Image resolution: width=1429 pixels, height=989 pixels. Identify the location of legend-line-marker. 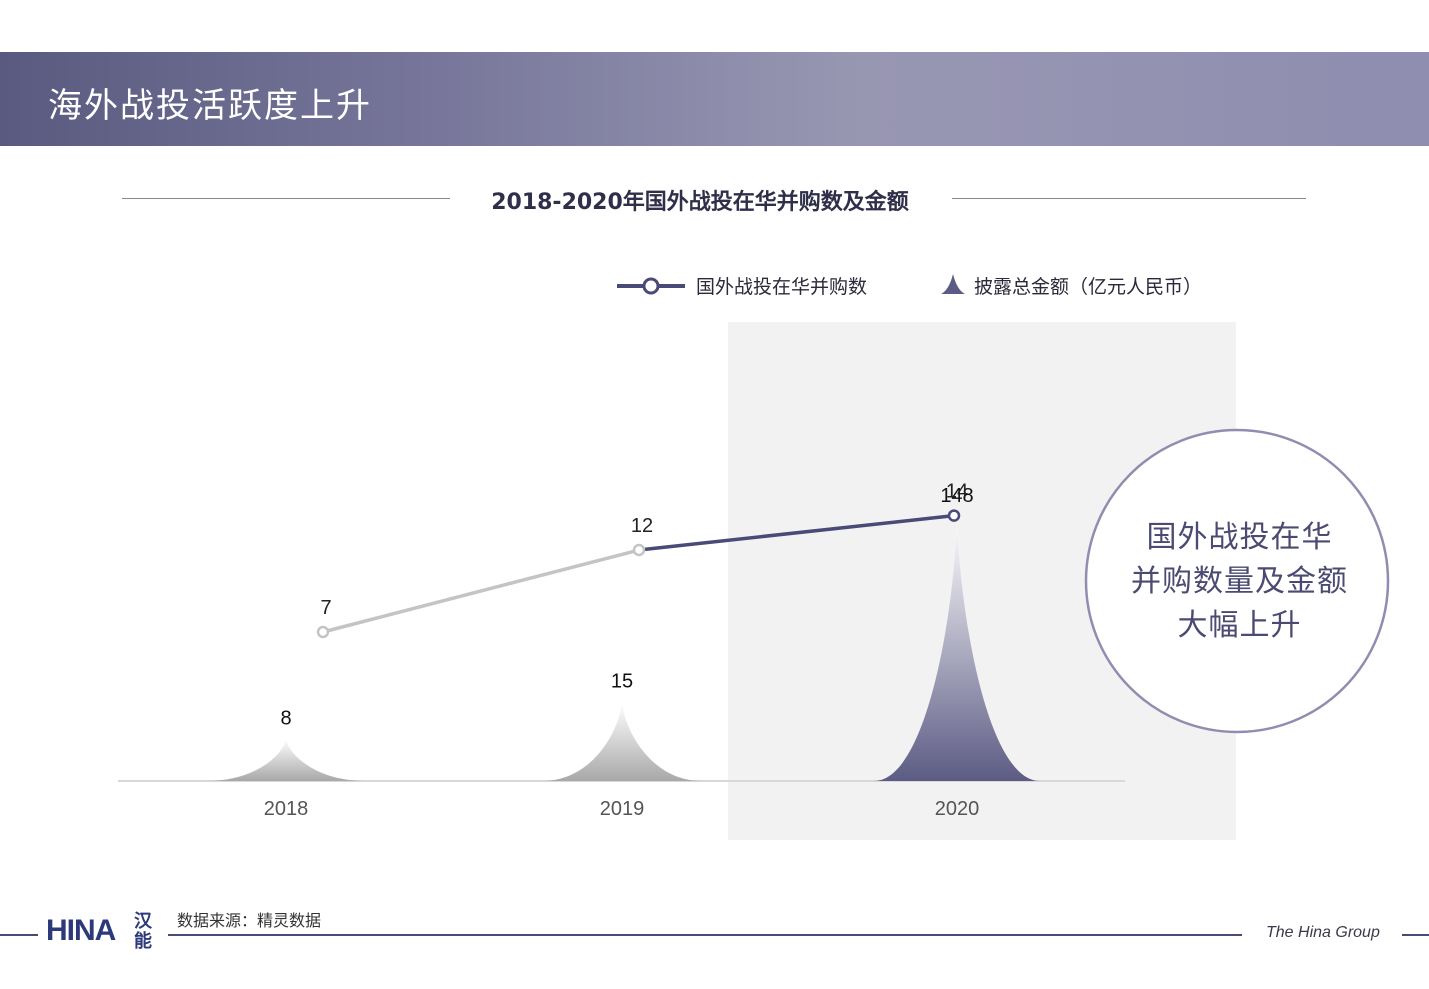
(651, 286).